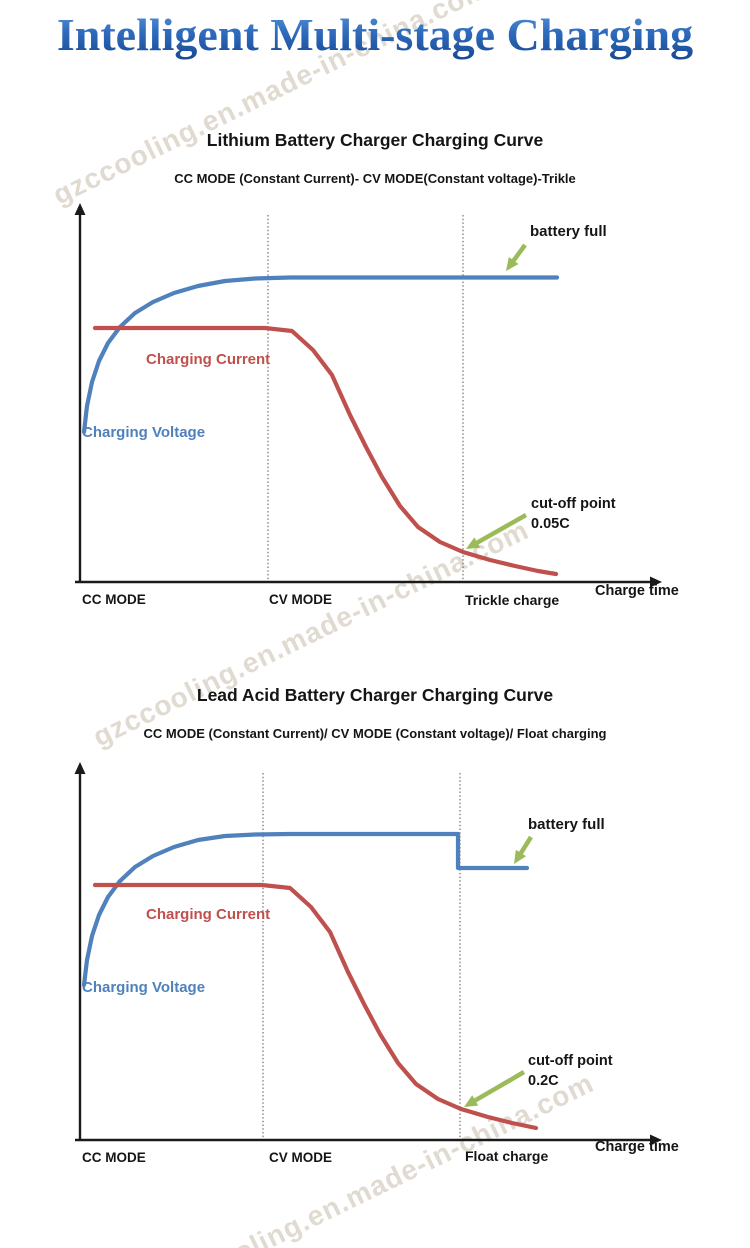 The image size is (750, 1248). What do you see at coordinates (375, 140) in the screenshot?
I see `chart-title: Lithium Battery Charger Charging Curve` at bounding box center [375, 140].